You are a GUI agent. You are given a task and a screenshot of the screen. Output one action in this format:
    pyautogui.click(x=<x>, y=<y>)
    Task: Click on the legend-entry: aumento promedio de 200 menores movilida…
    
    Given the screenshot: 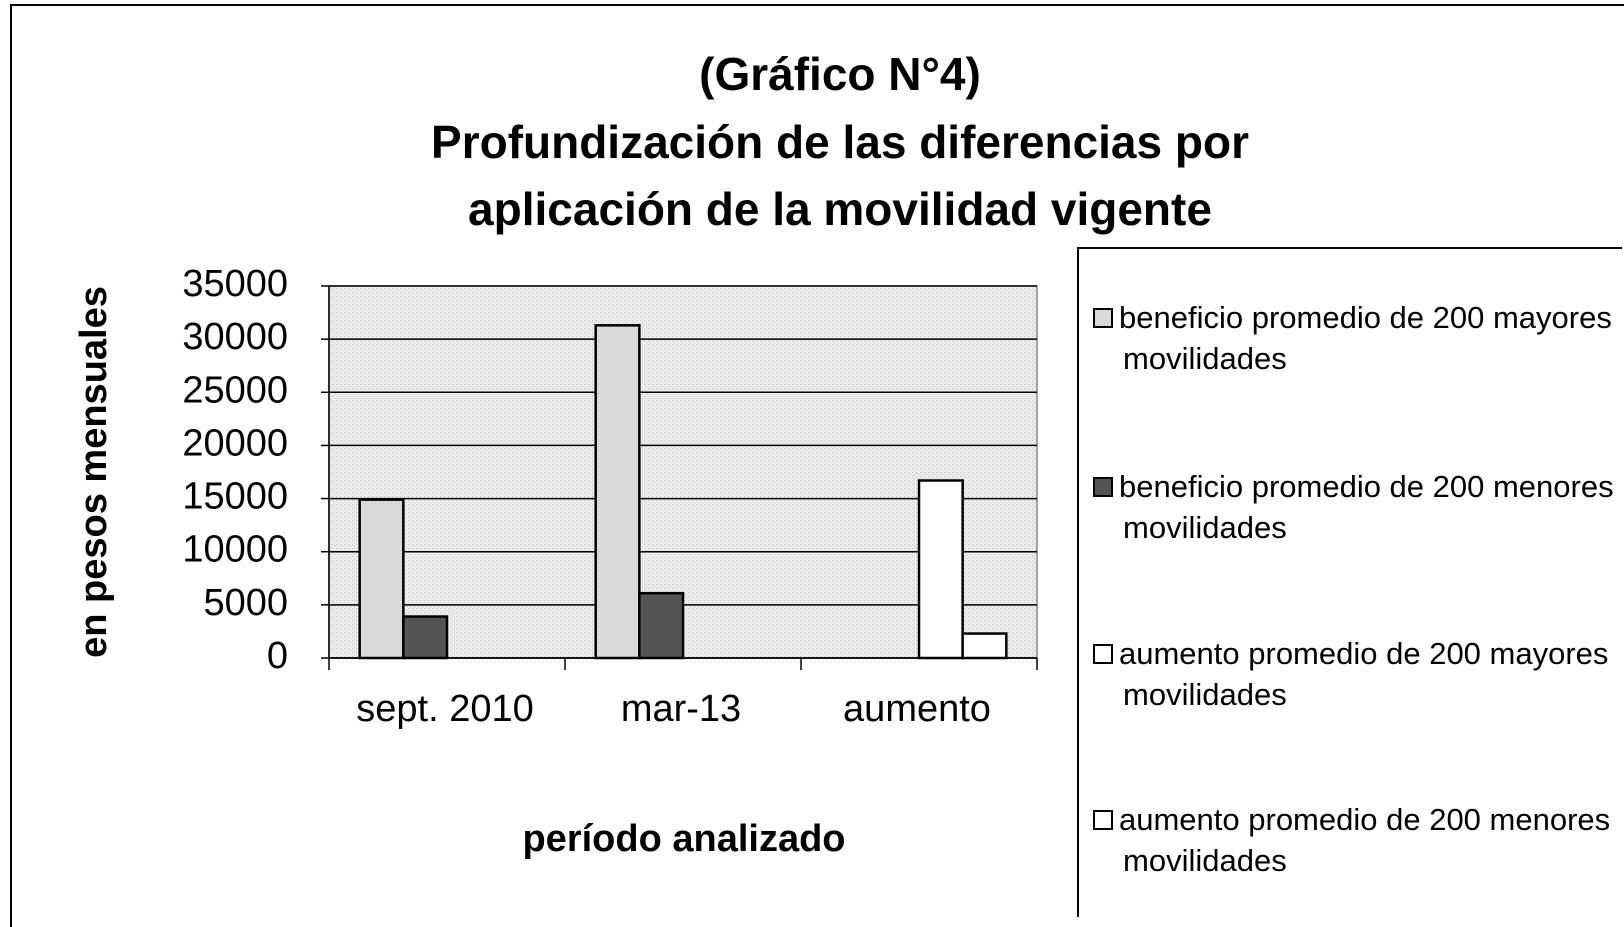 What is the action you would take?
    pyautogui.click(x=1358, y=840)
    